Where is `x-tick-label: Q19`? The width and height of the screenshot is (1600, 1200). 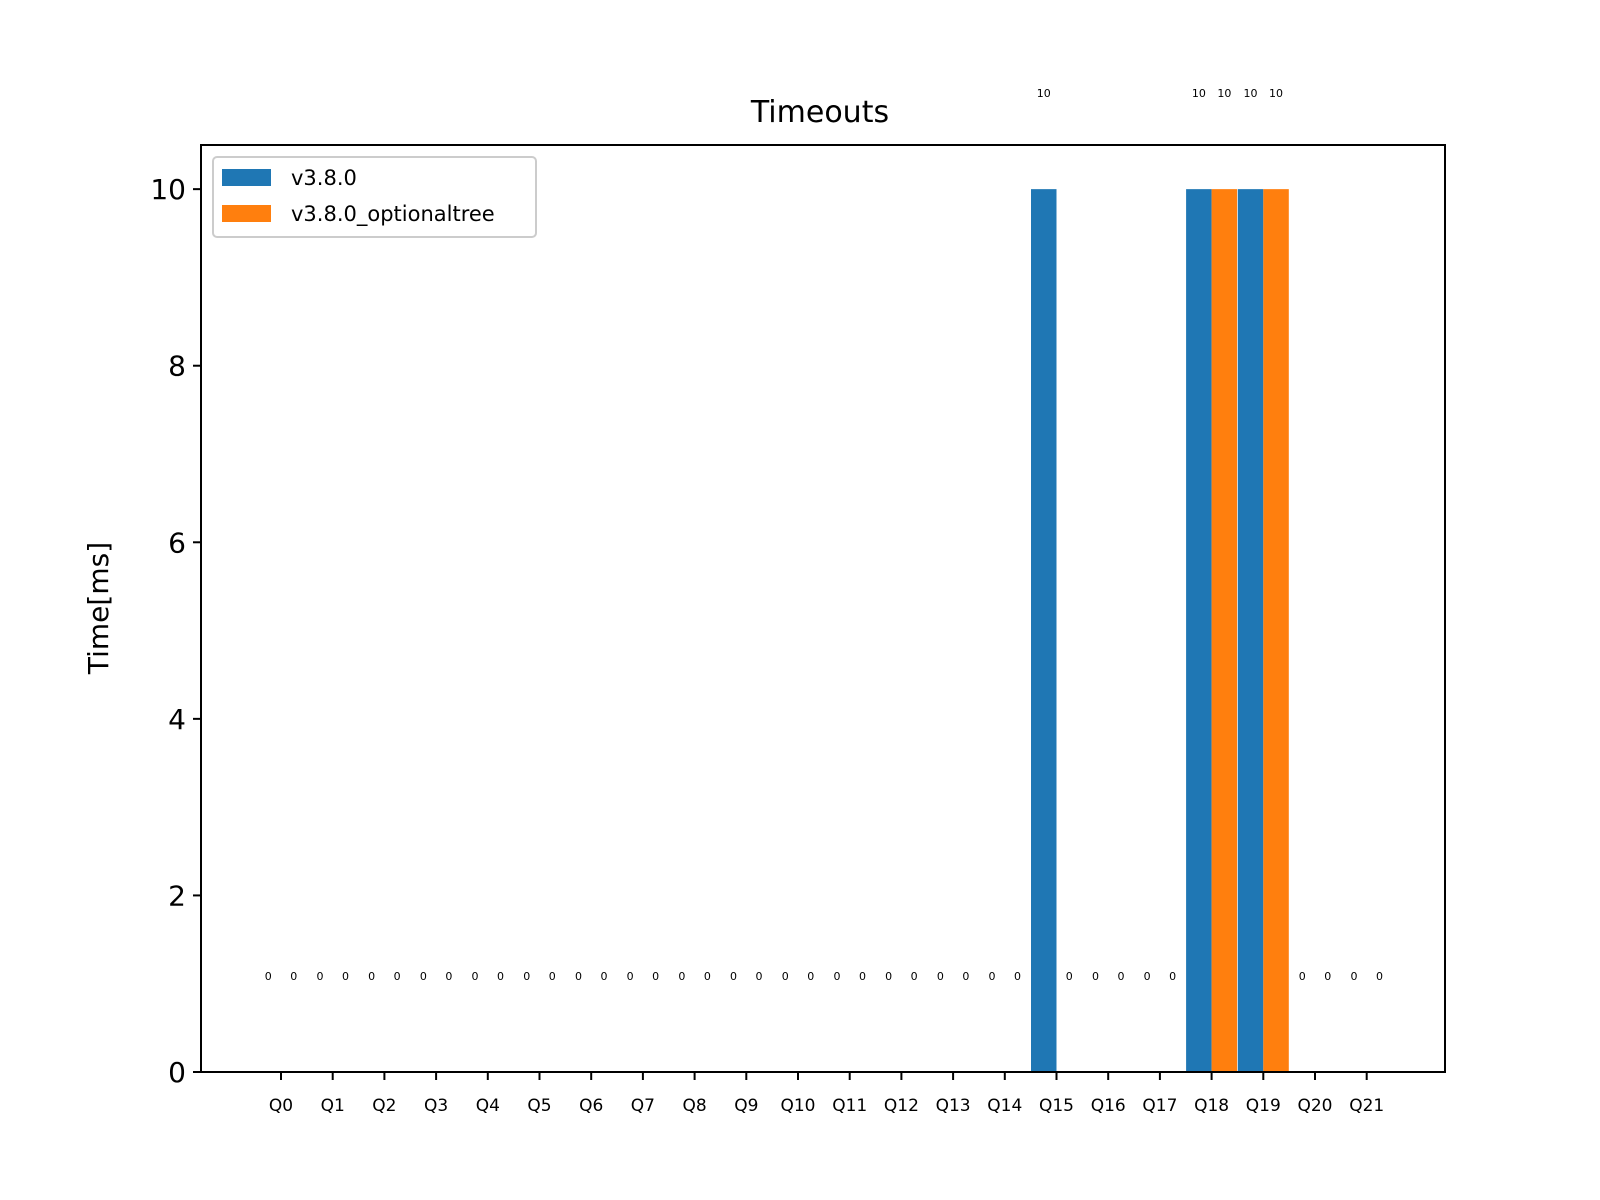 x-tick-label: Q19 is located at coordinates (1263, 1106).